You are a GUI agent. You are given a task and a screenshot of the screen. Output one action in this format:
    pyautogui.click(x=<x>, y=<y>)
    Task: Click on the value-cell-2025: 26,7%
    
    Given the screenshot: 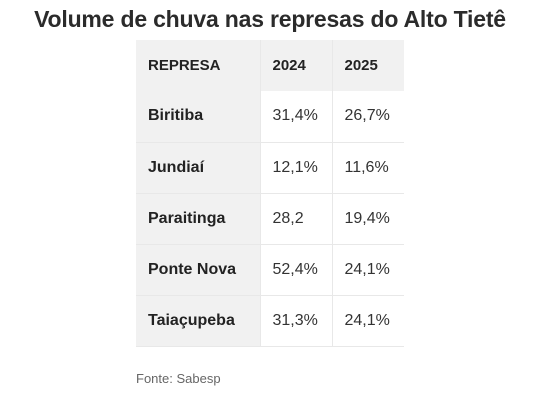 What is the action you would take?
    pyautogui.click(x=367, y=117)
    